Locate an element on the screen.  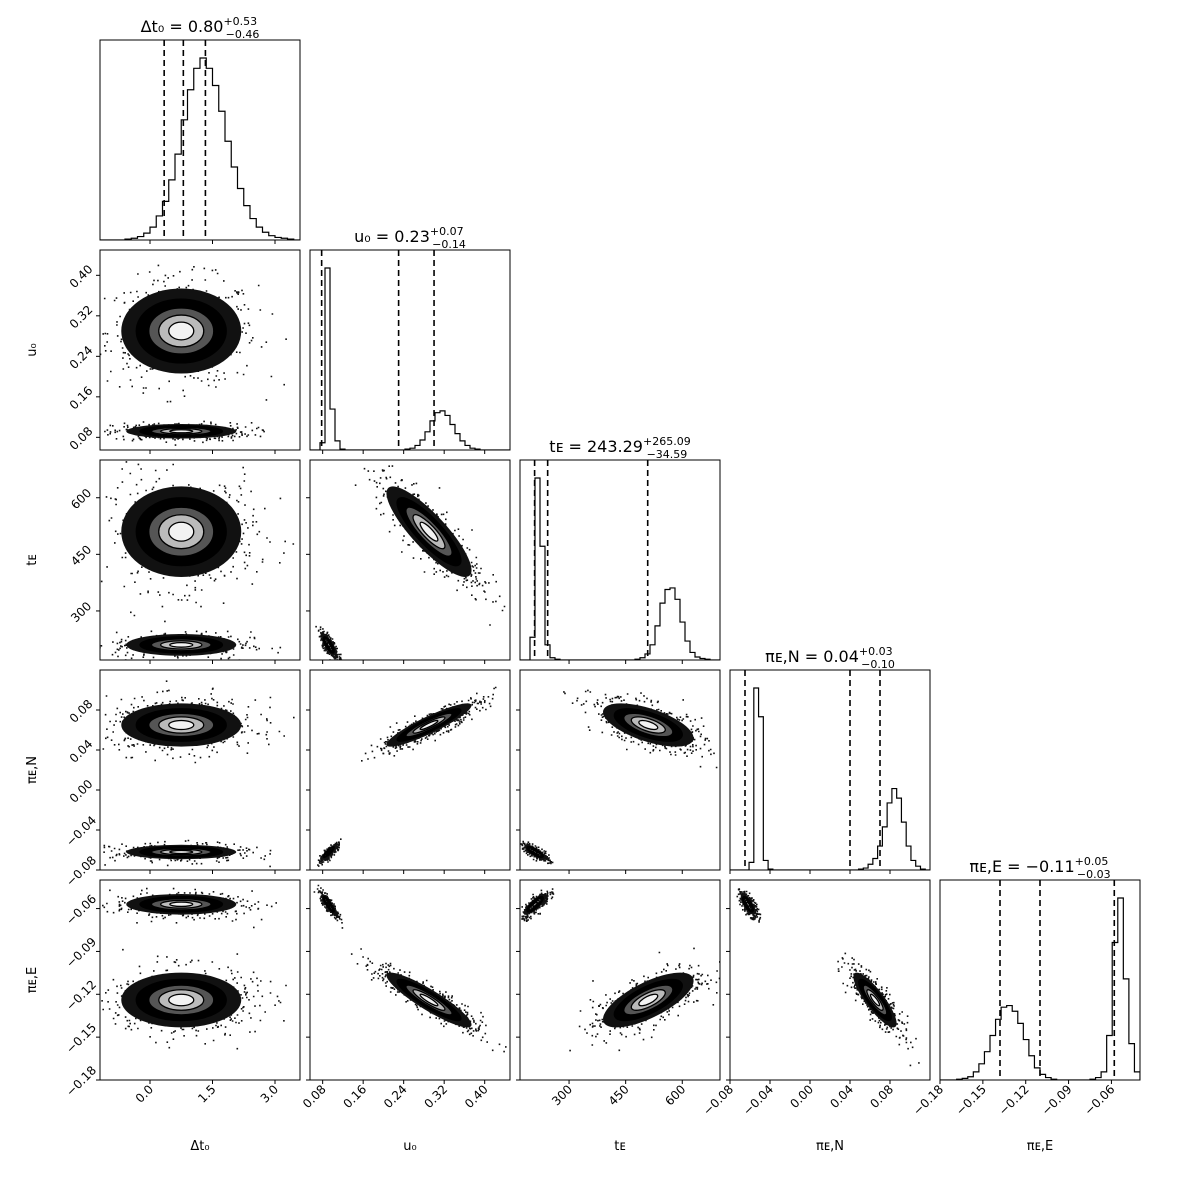
scatter-panel-dt0-piEE: 0.0 1.5 3.0 −0.18 −0.15 −0.12 −0.09 −0.06 is located at coordinates (182, 992).